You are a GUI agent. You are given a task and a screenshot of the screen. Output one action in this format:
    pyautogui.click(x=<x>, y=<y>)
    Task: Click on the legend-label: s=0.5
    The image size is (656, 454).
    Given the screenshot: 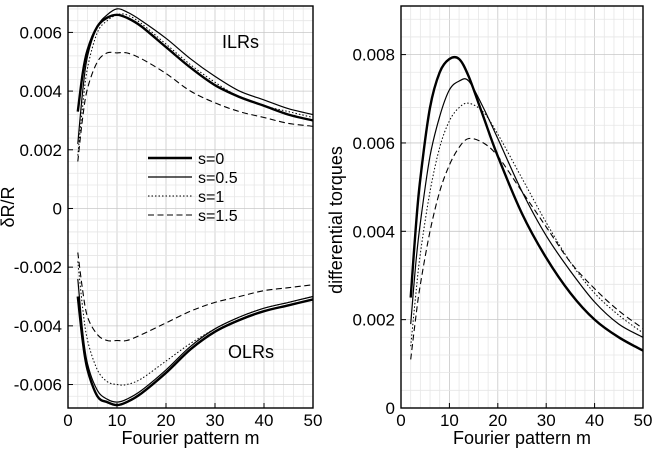 What is the action you would take?
    pyautogui.click(x=218, y=178)
    